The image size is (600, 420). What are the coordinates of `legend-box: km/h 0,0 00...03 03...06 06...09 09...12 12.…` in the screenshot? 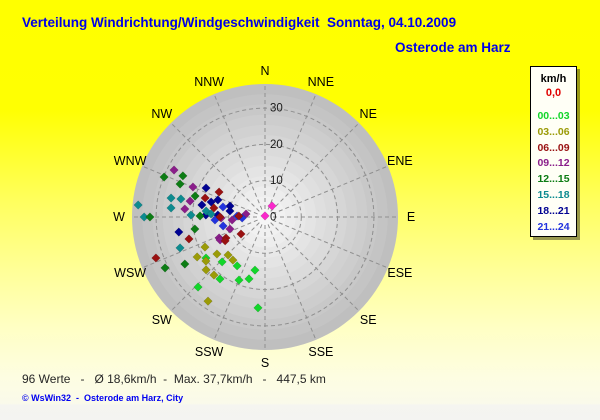 It's located at (553, 151).